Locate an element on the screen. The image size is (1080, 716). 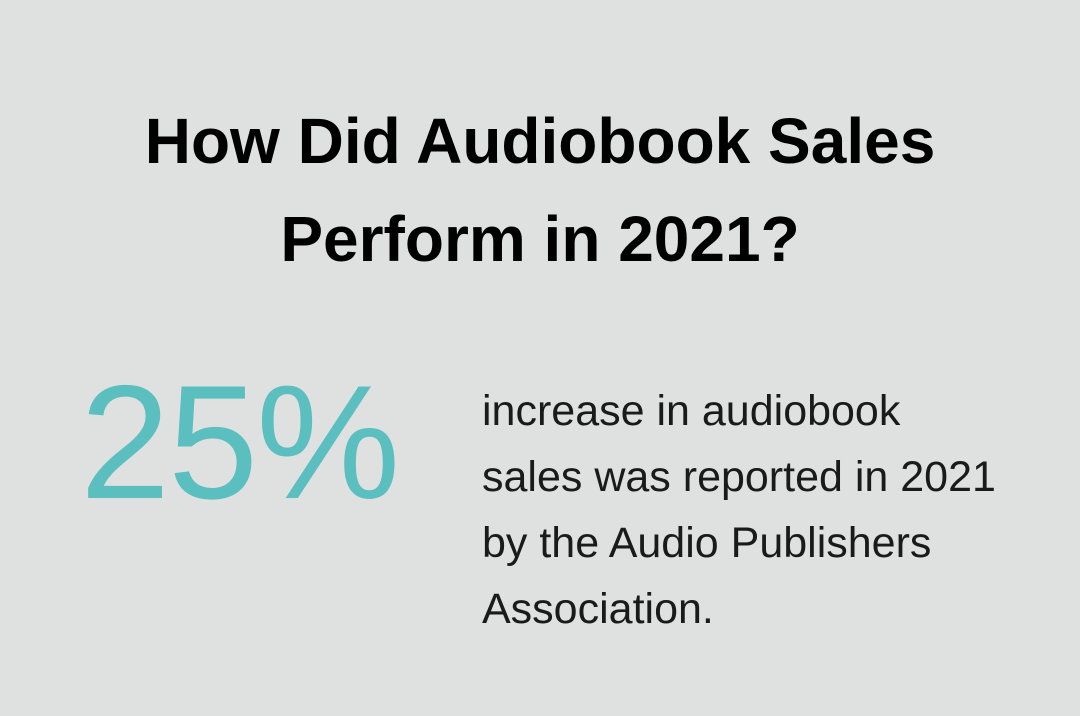
stat-value: 25% is located at coordinates (240, 442).